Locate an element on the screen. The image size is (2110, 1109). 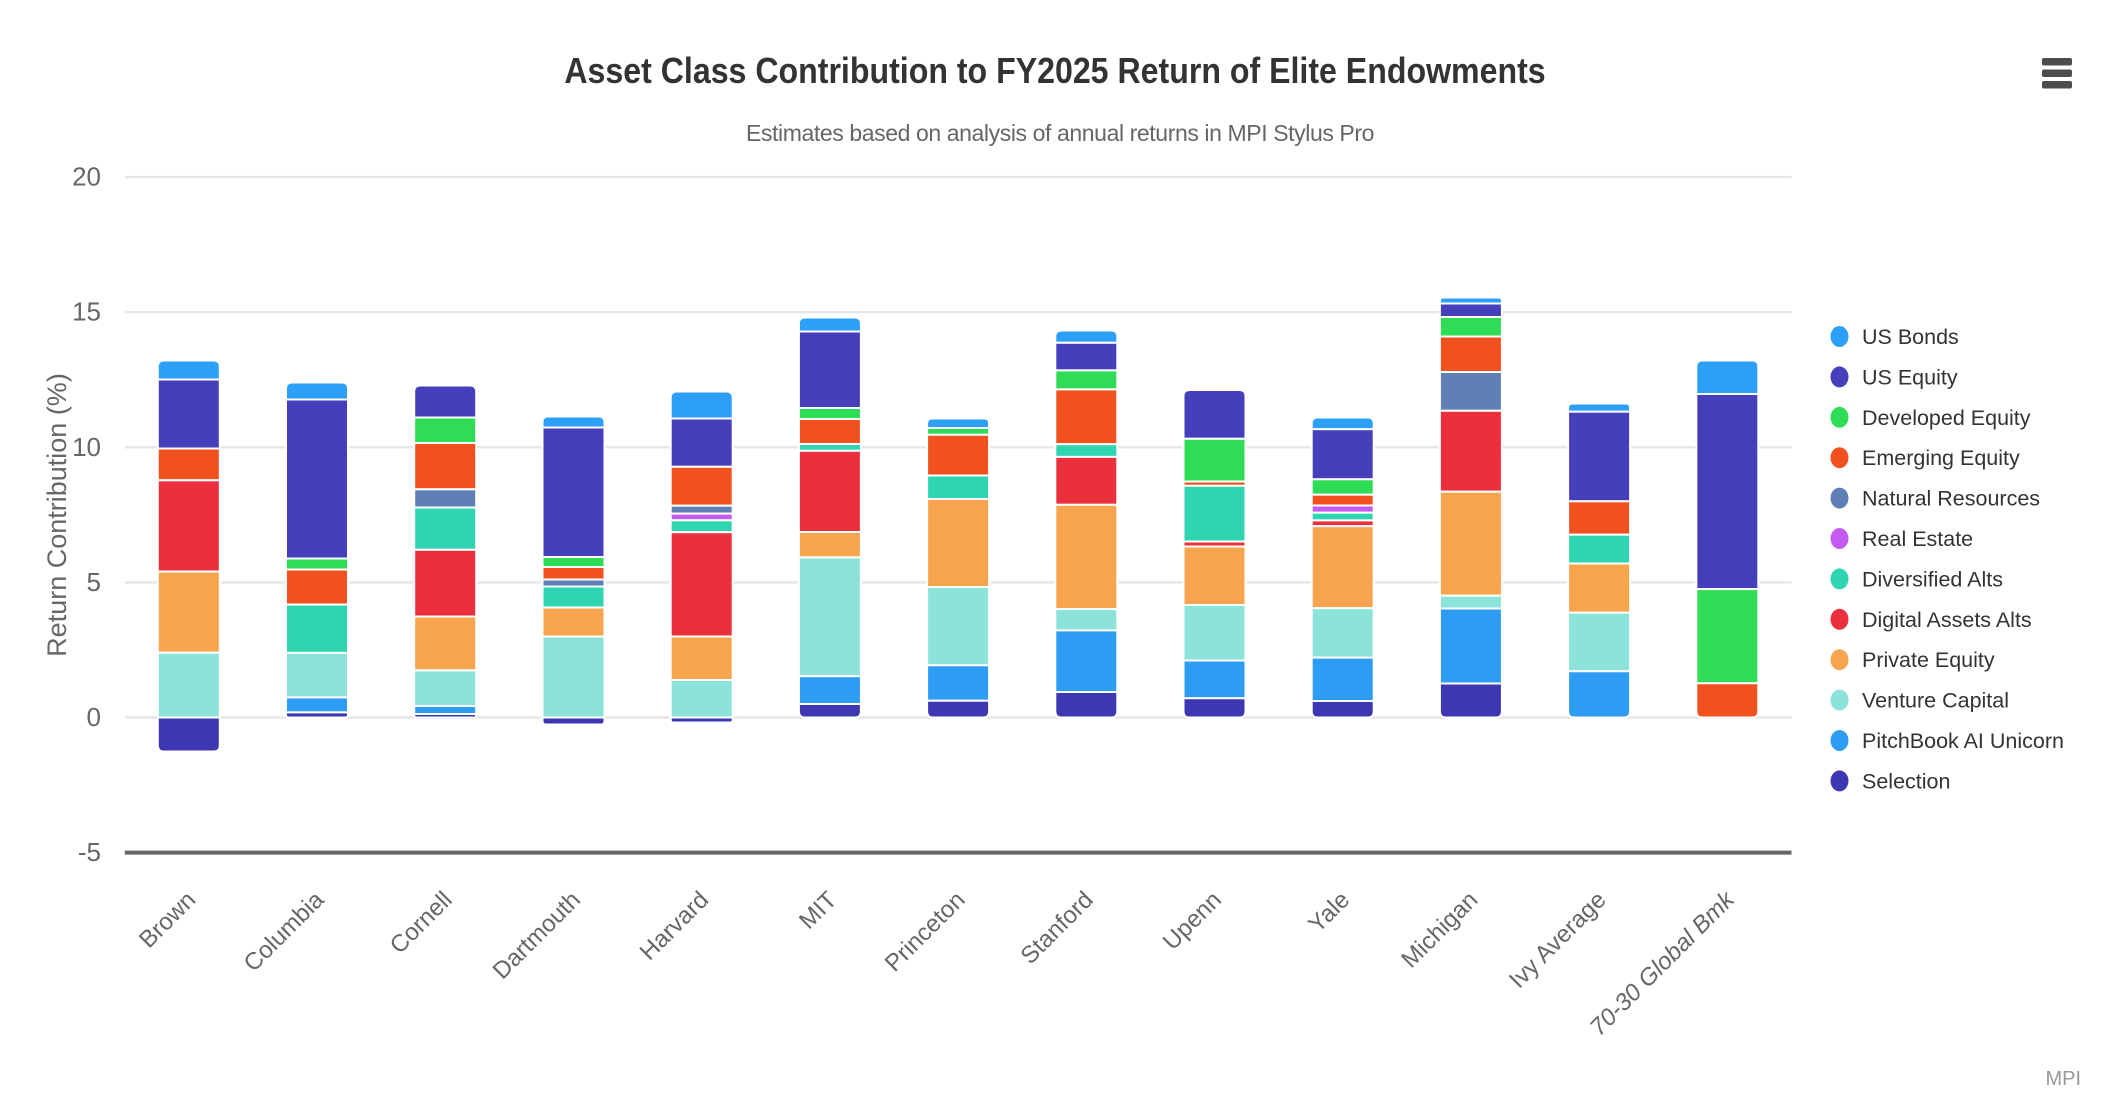
svg-text: US Bonds is located at coordinates (1910, 337).